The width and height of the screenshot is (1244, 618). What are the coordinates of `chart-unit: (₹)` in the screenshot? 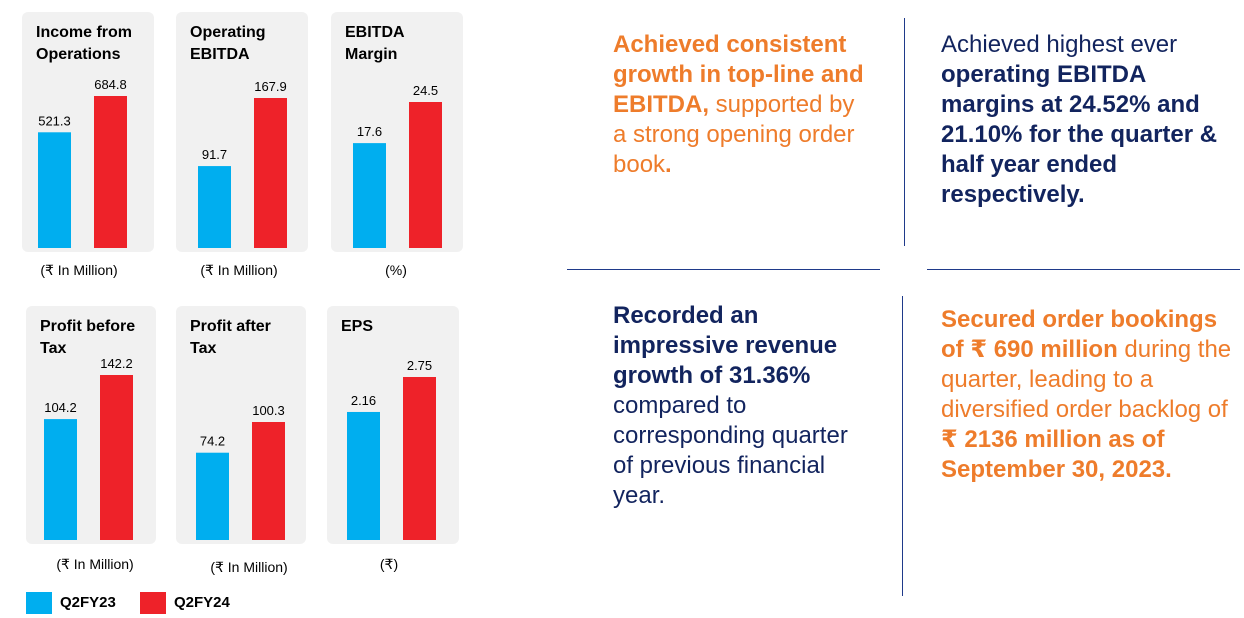 It's located at (389, 564).